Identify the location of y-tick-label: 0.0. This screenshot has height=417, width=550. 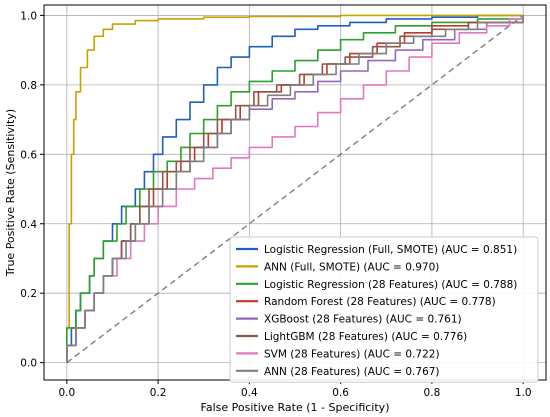
(28, 364).